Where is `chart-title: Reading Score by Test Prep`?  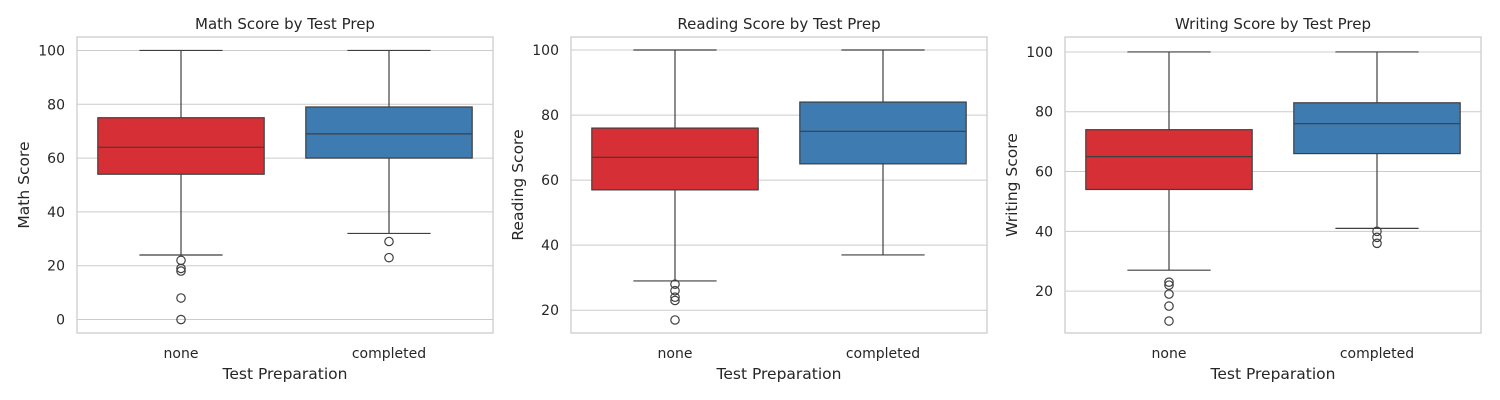 chart-title: Reading Score by Test Prep is located at coordinates (778, 24).